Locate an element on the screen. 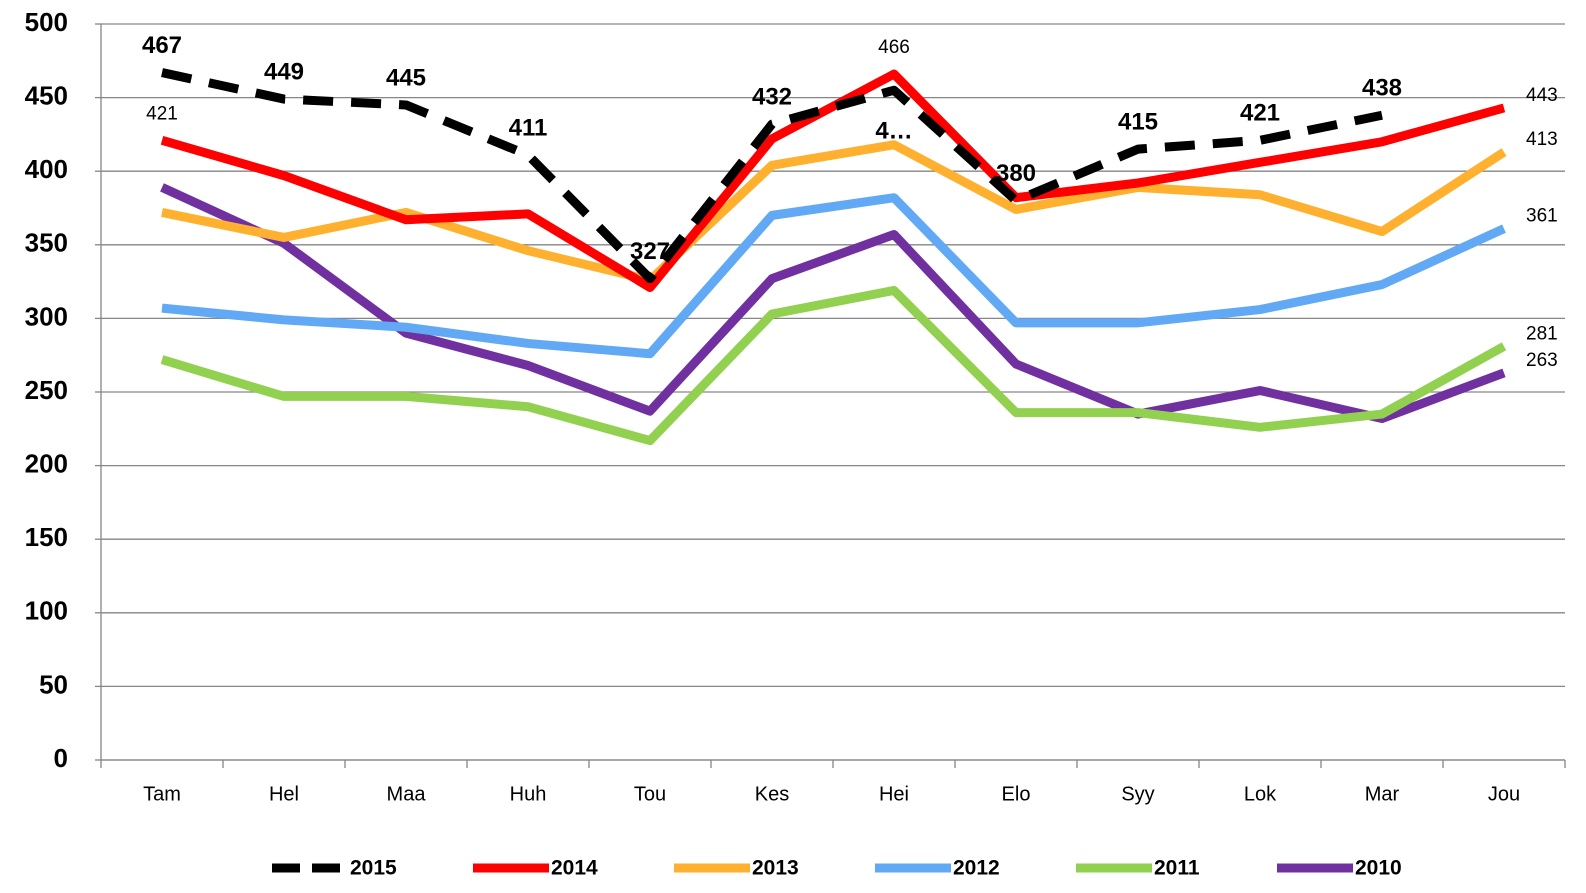 This screenshot has height=893, width=1586. y-tick-label: 450 is located at coordinates (46, 95).